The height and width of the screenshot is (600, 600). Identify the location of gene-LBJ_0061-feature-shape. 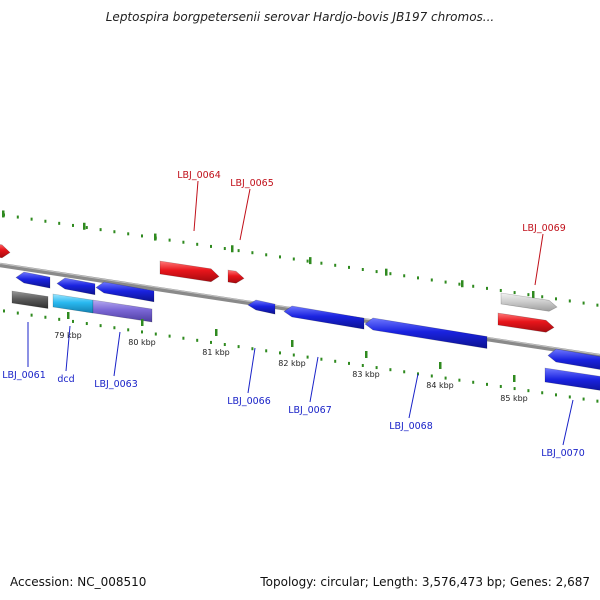
(30, 299).